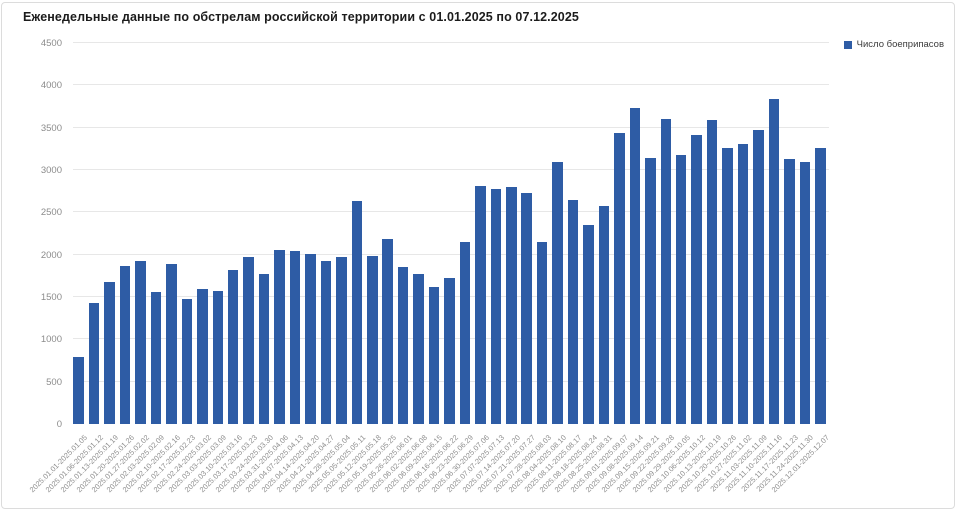 The height and width of the screenshot is (516, 960). What do you see at coordinates (51, 86) in the screenshot?
I see `y-tick-label: 4000` at bounding box center [51, 86].